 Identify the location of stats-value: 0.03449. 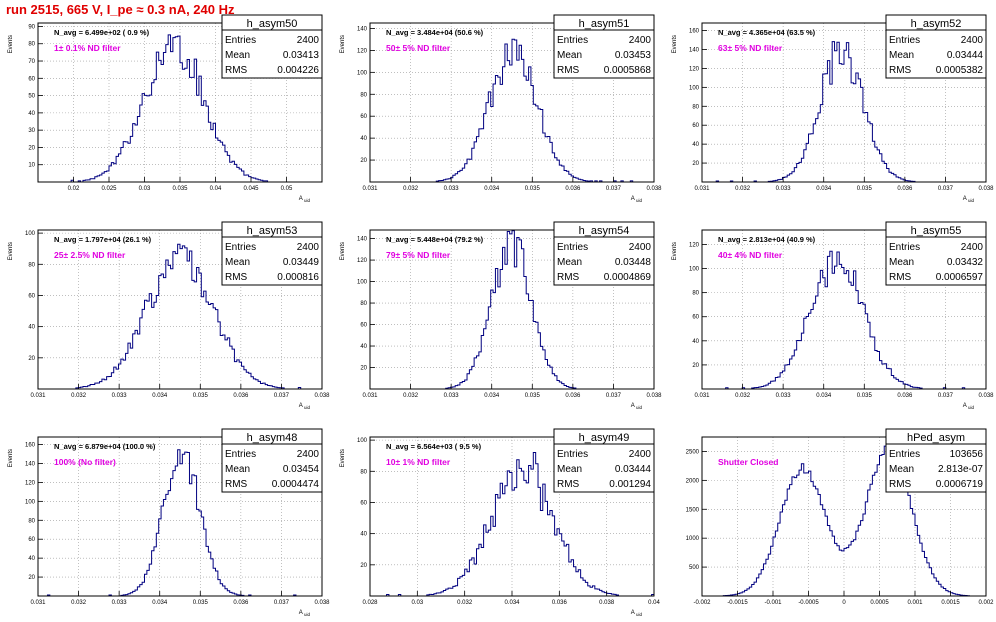
(301, 262).